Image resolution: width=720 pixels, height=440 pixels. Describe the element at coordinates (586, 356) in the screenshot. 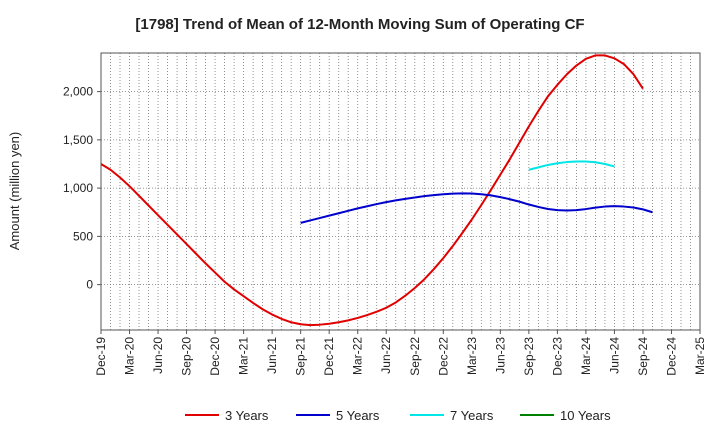

I see `x-tick-label: Mar-24` at that location.